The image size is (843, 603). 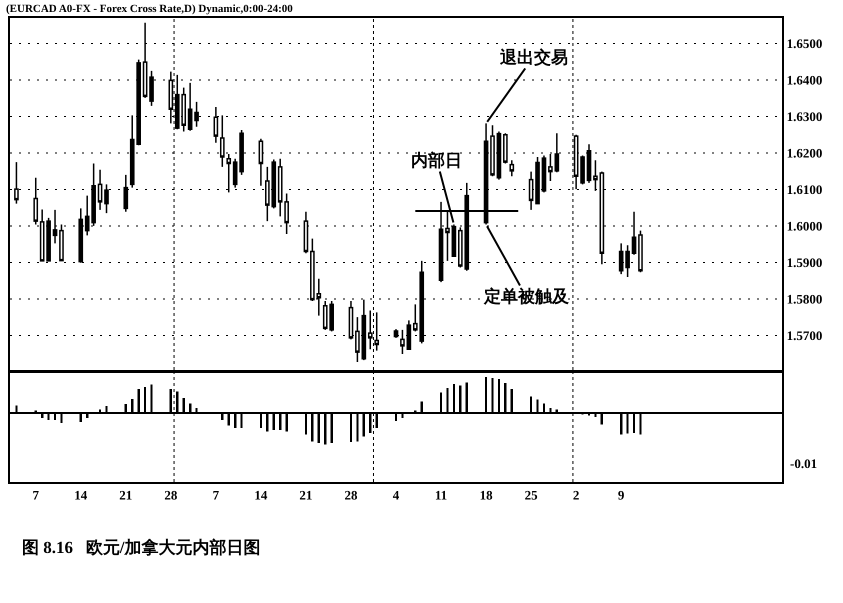 I want to click on caption: 图 8.16 欧元/加拿大元内部日图, so click(x=141, y=548).